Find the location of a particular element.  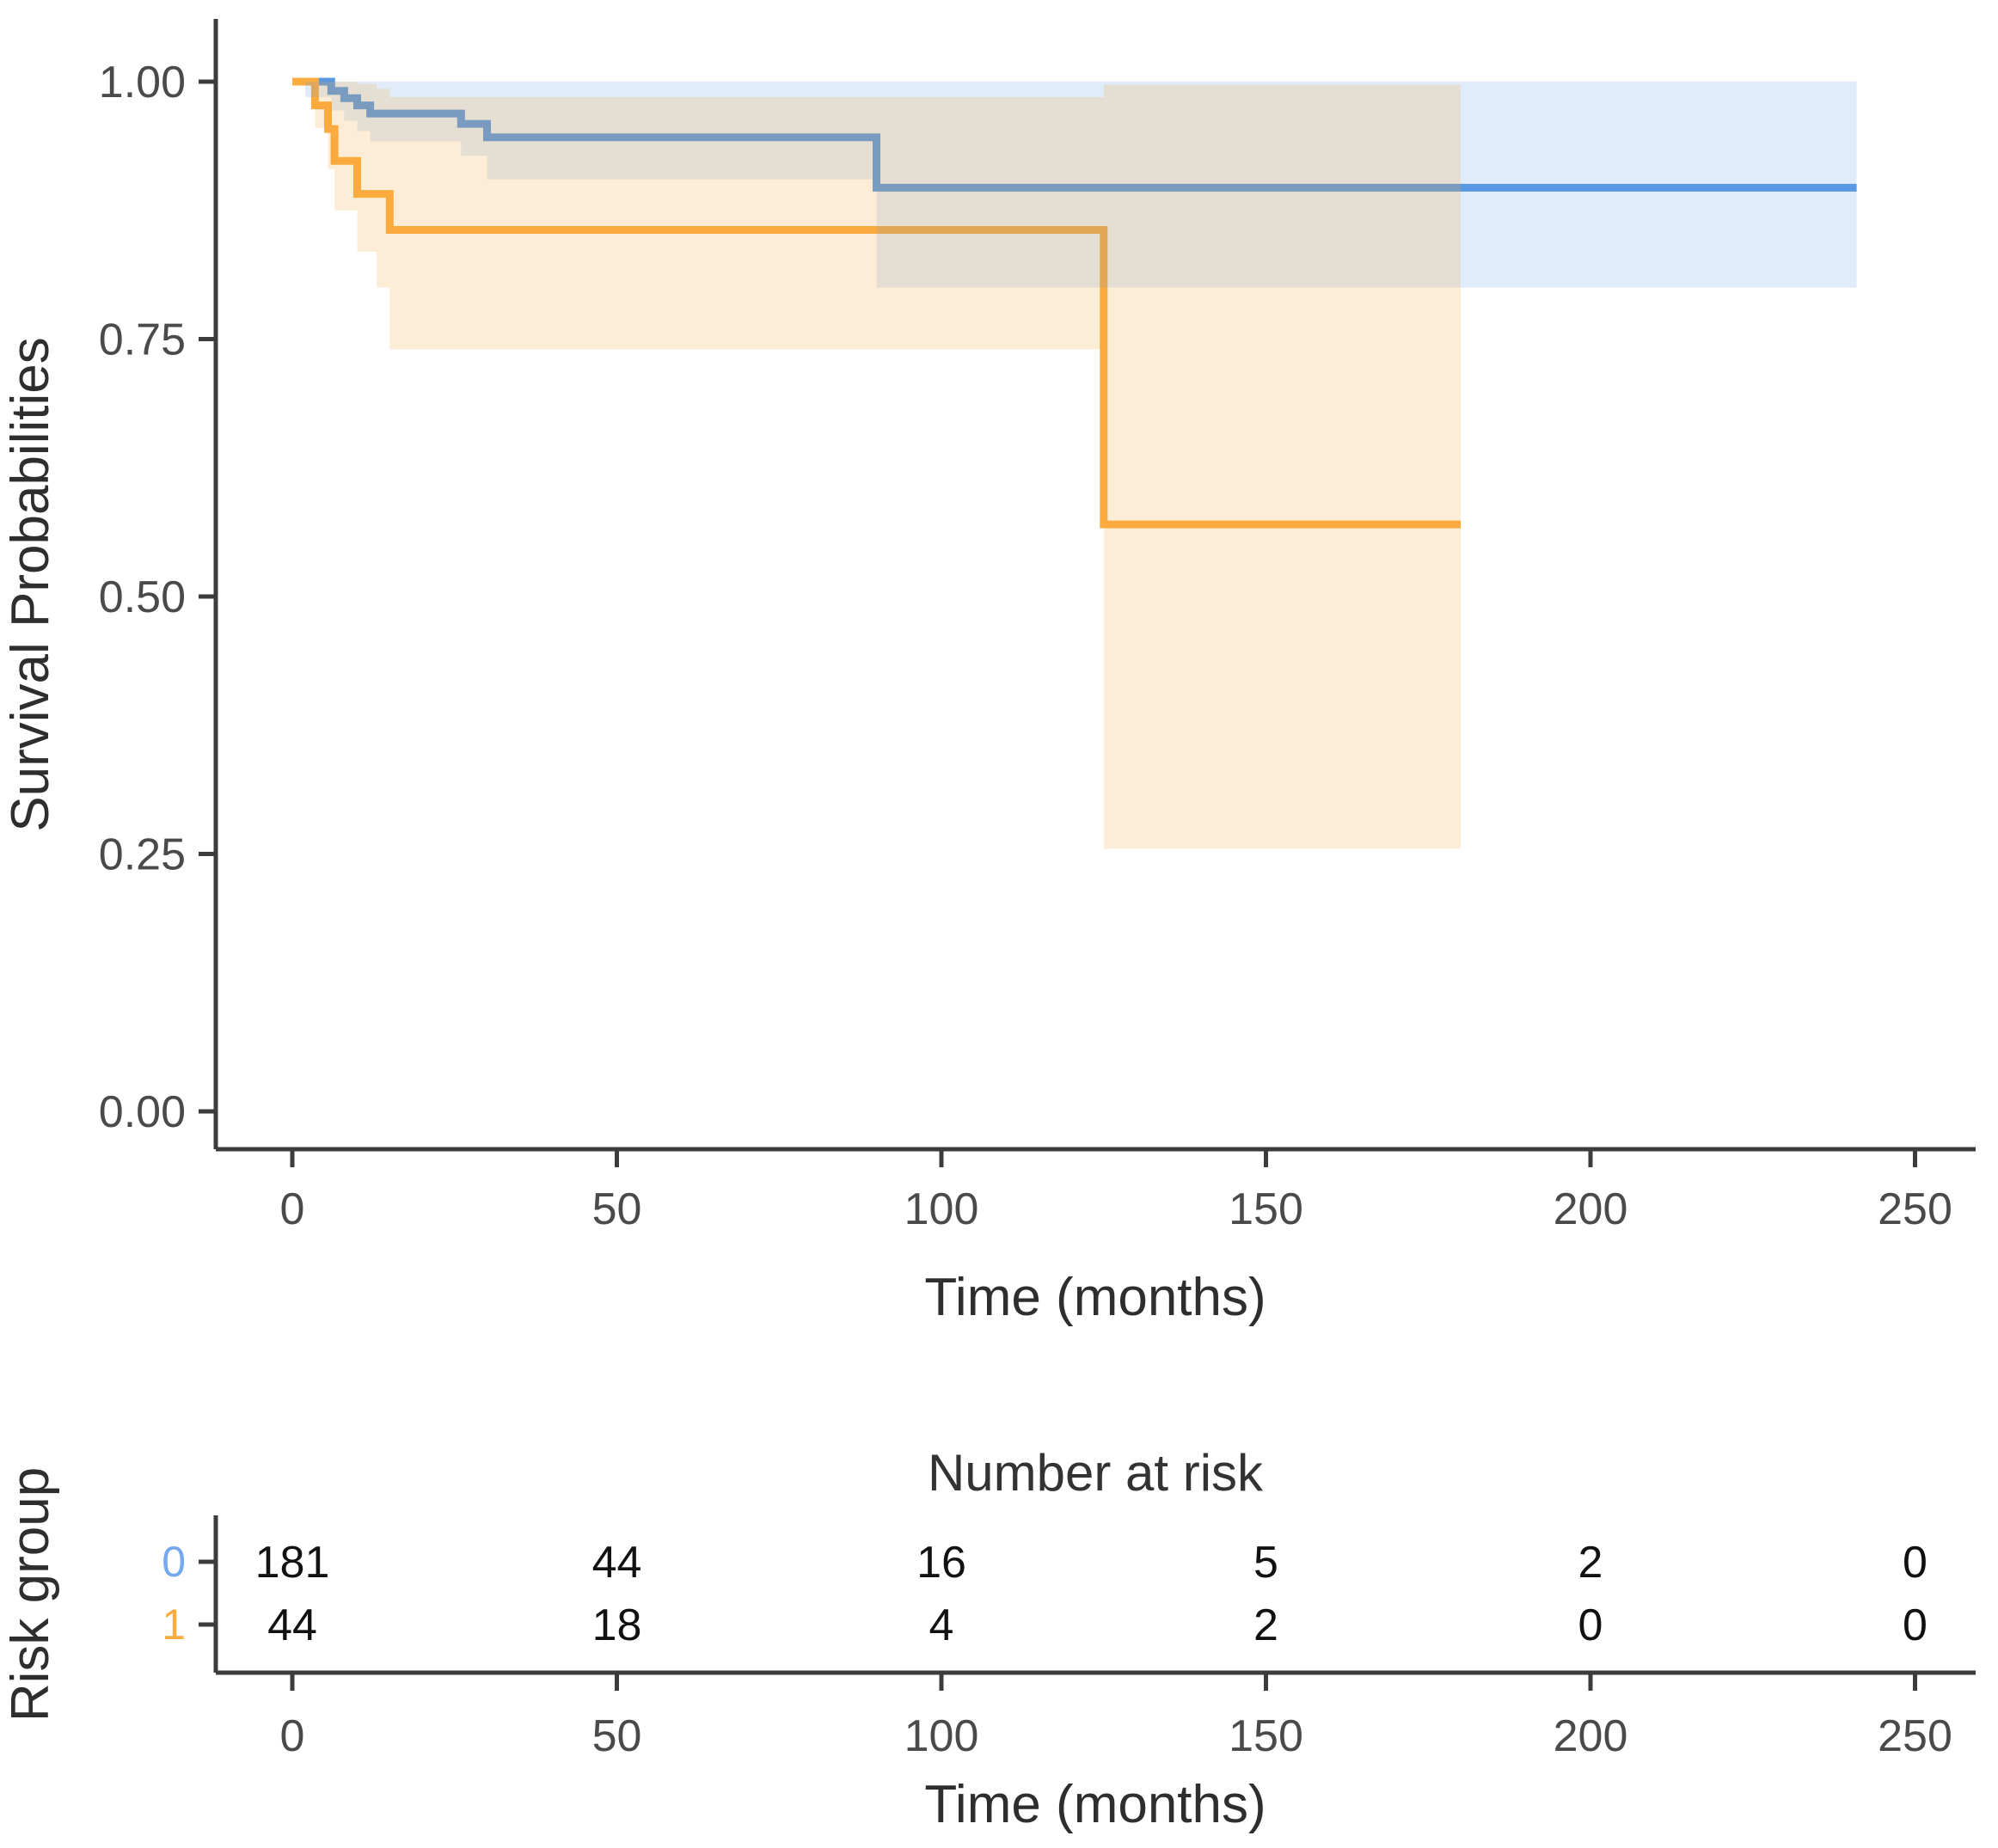

y-tick-label: 1.00 is located at coordinates (142, 82).